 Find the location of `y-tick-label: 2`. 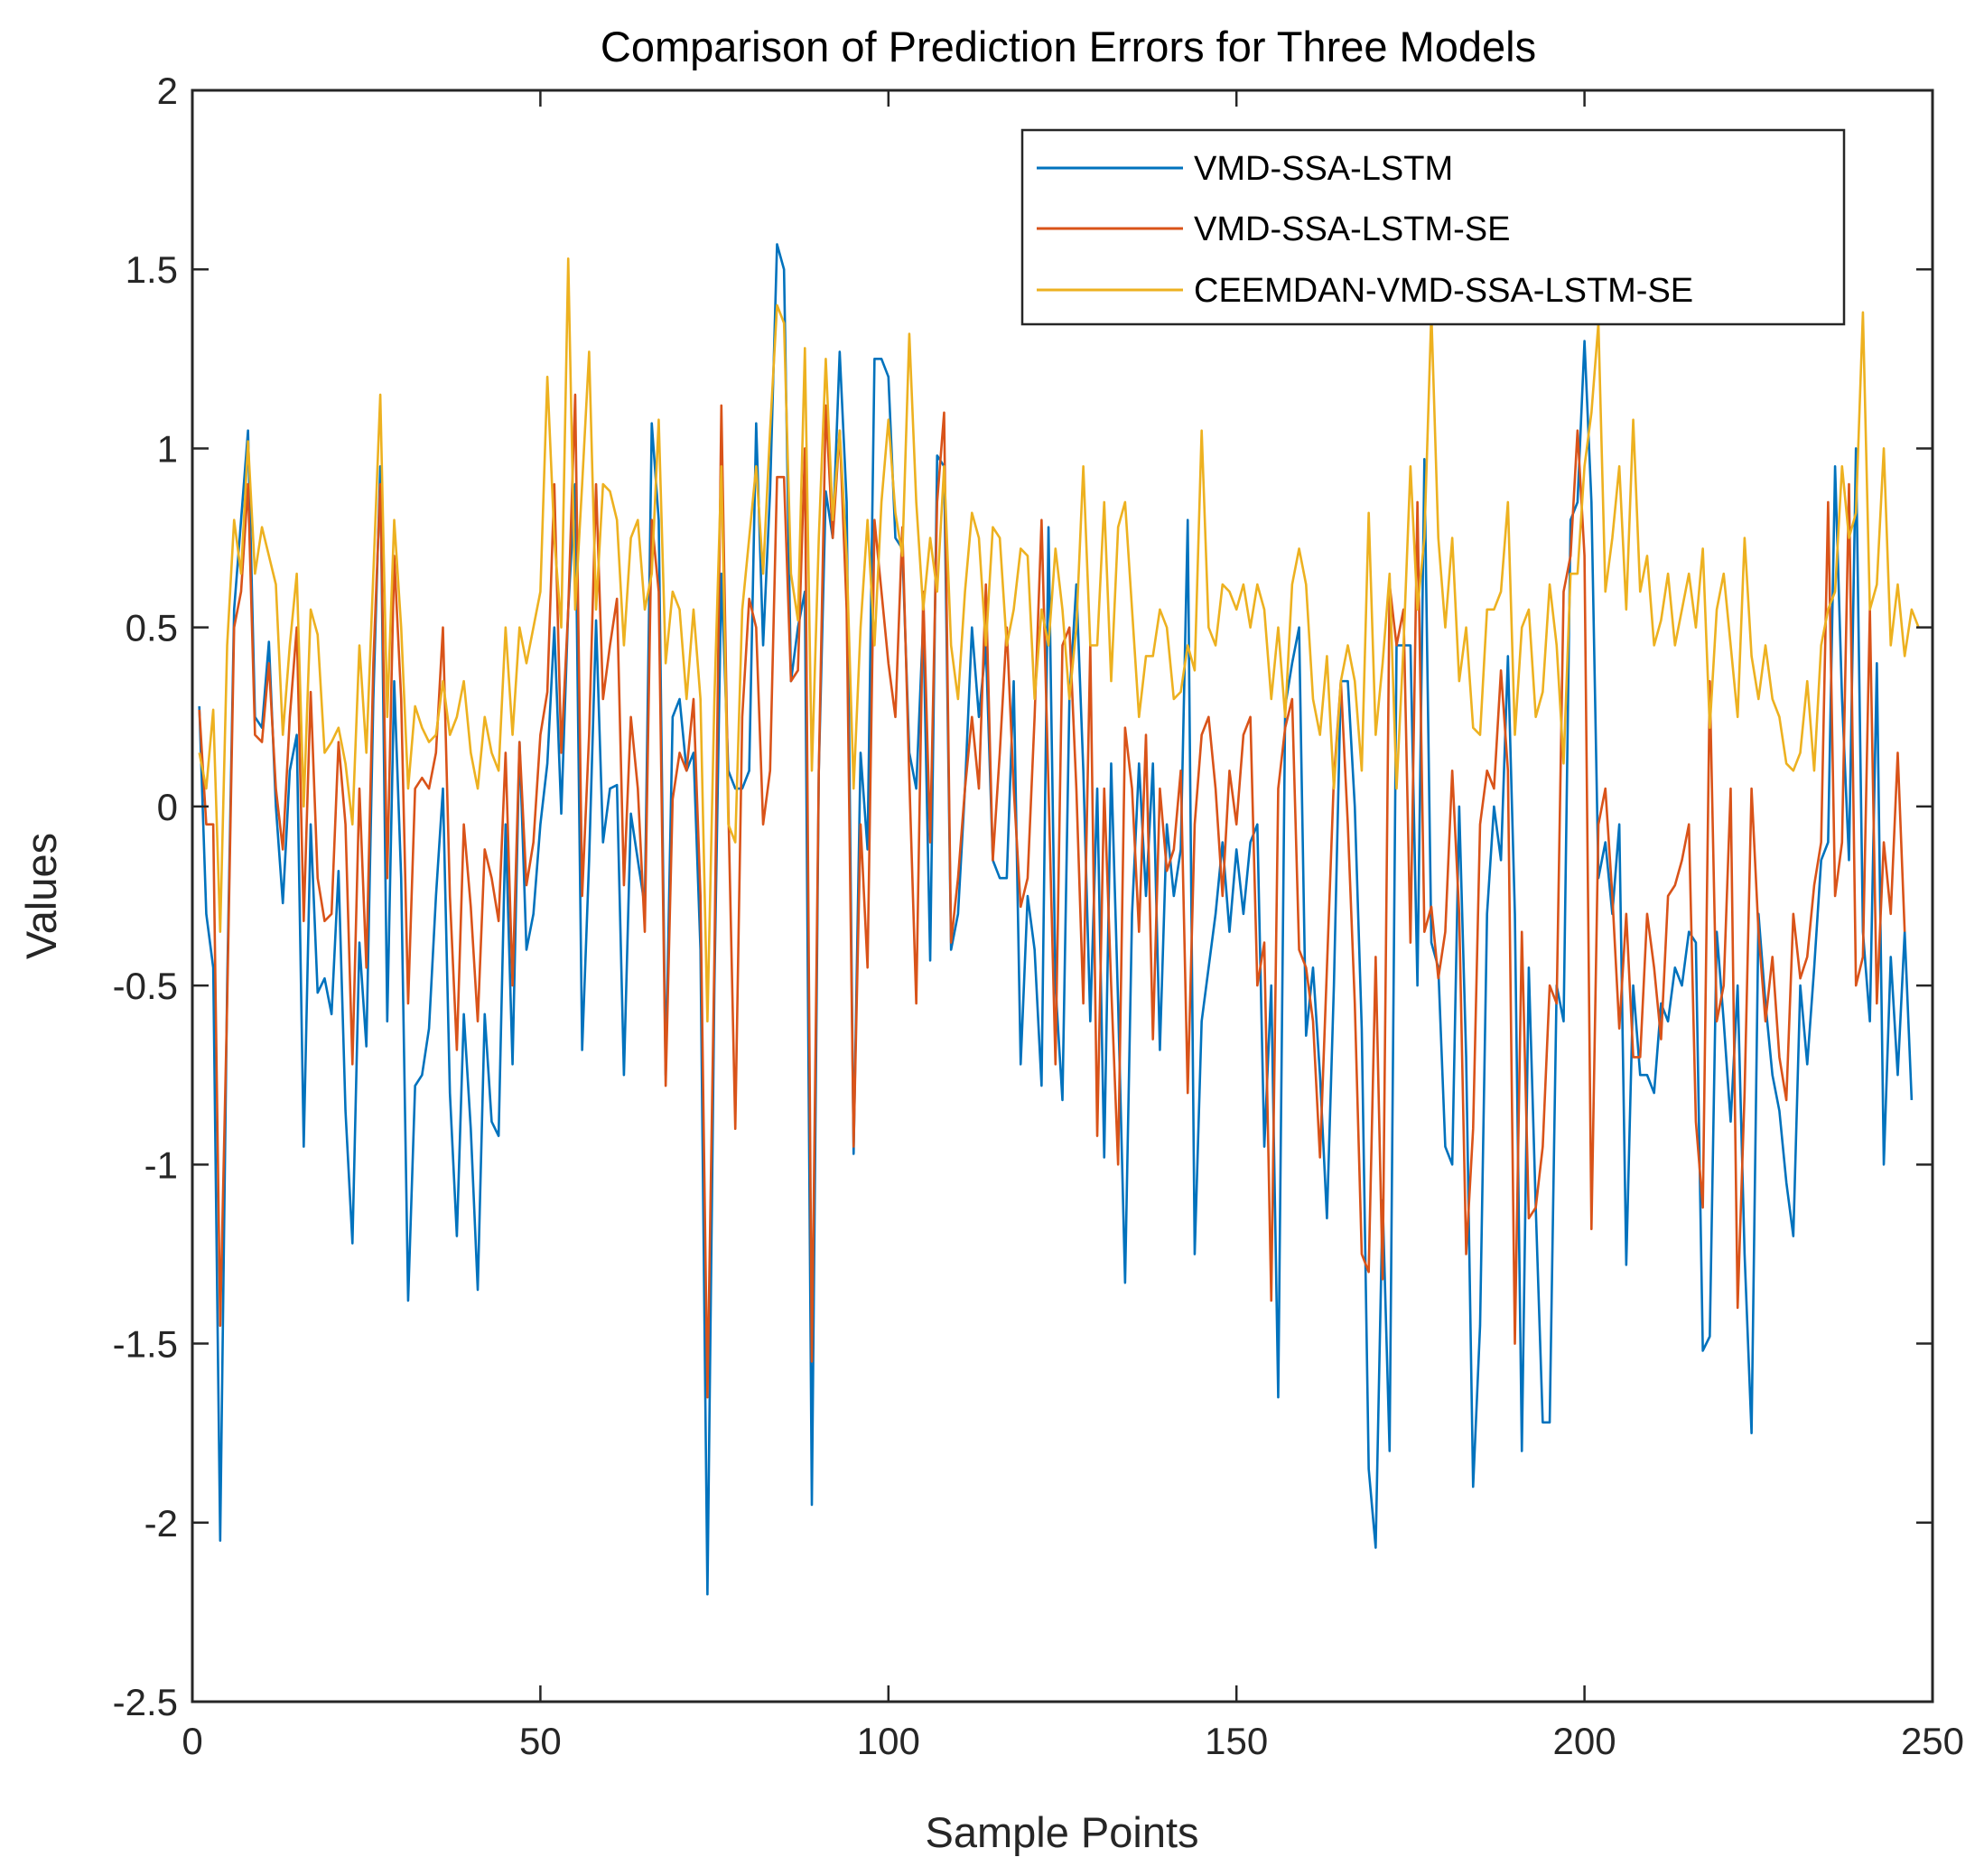

y-tick-label: 2 is located at coordinates (168, 91).